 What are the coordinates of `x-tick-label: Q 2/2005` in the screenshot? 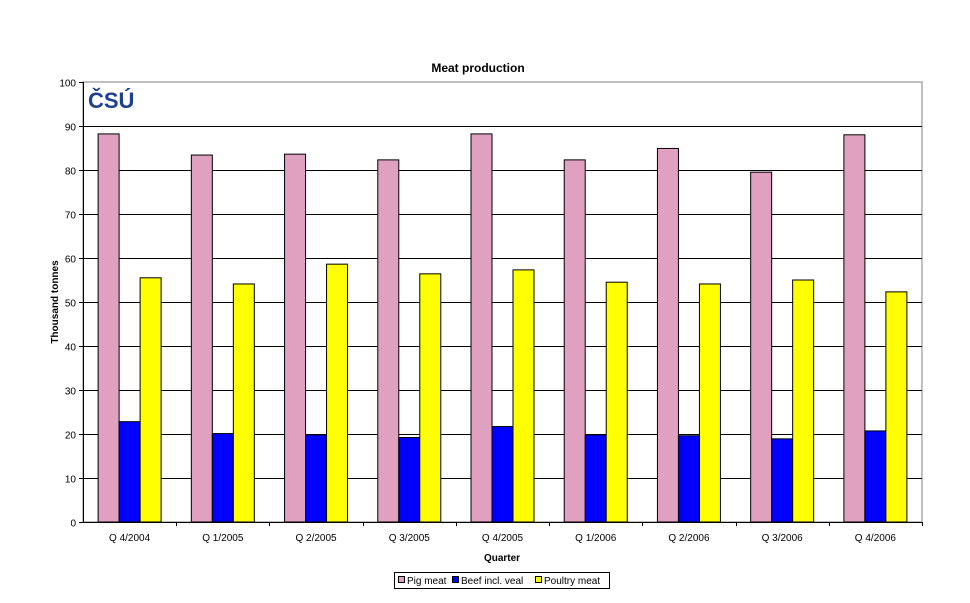 It's located at (316, 538).